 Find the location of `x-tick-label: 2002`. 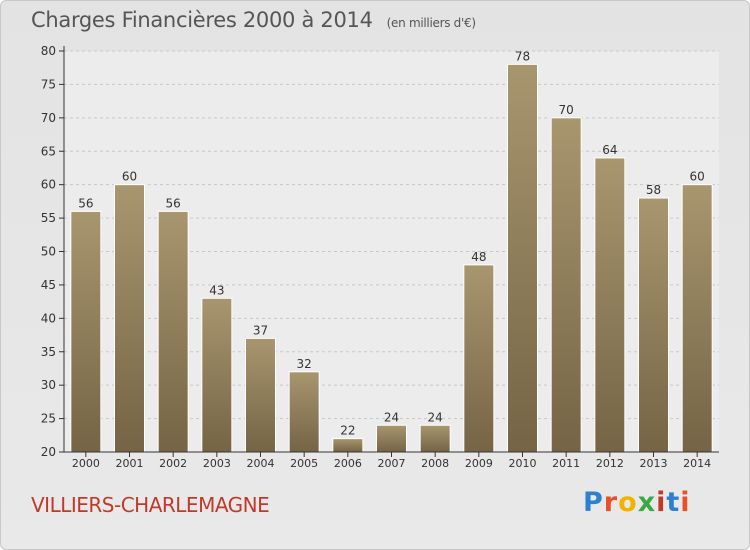

x-tick-label: 2002 is located at coordinates (173, 463).